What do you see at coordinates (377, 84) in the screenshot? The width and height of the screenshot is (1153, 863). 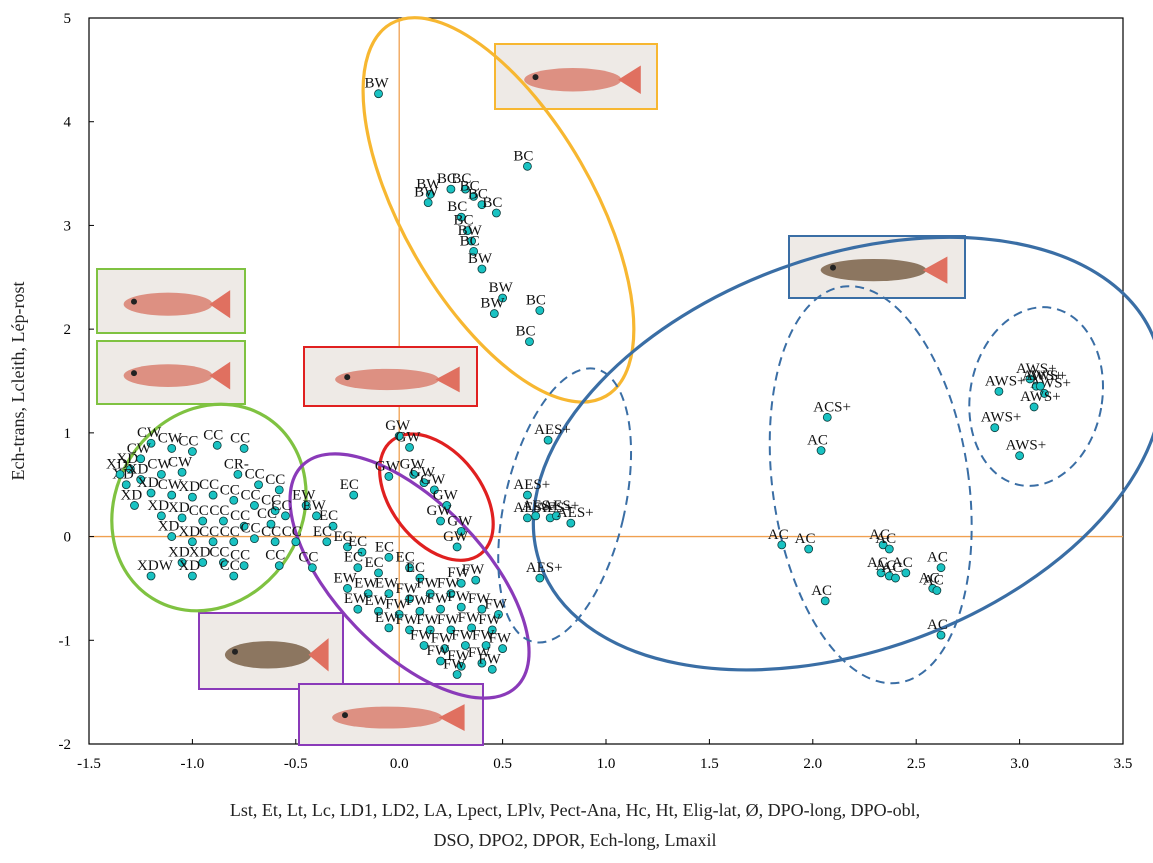 I see `data-label: BW` at bounding box center [377, 84].